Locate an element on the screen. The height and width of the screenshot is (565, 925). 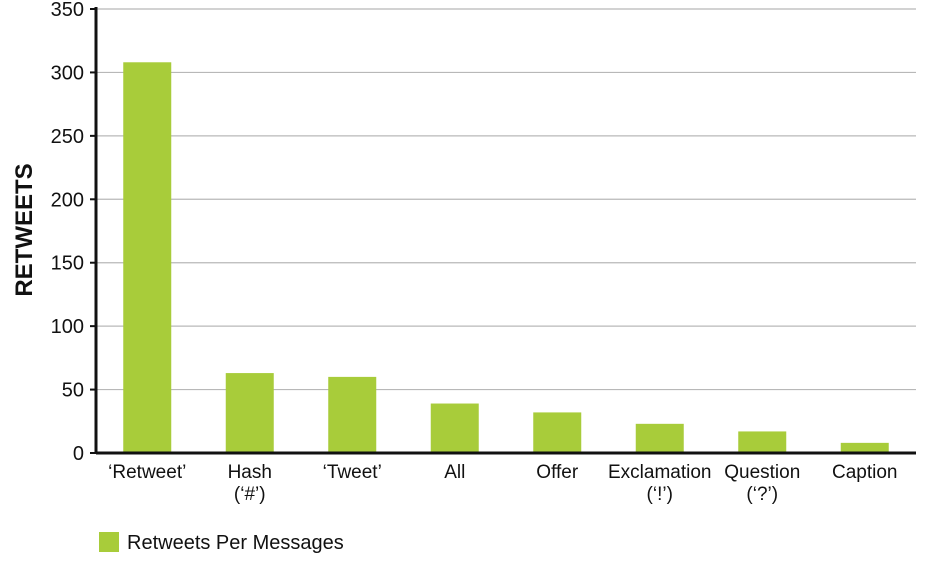
y-tick-label: 100 is located at coordinates (67, 327).